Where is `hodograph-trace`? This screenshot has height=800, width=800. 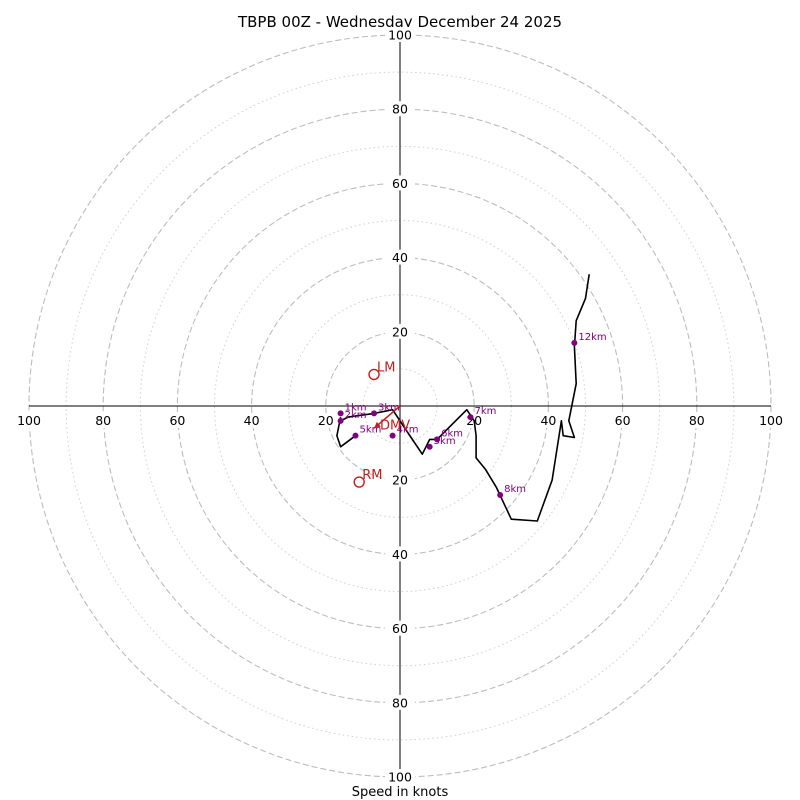
hodograph-trace is located at coordinates (465, 398).